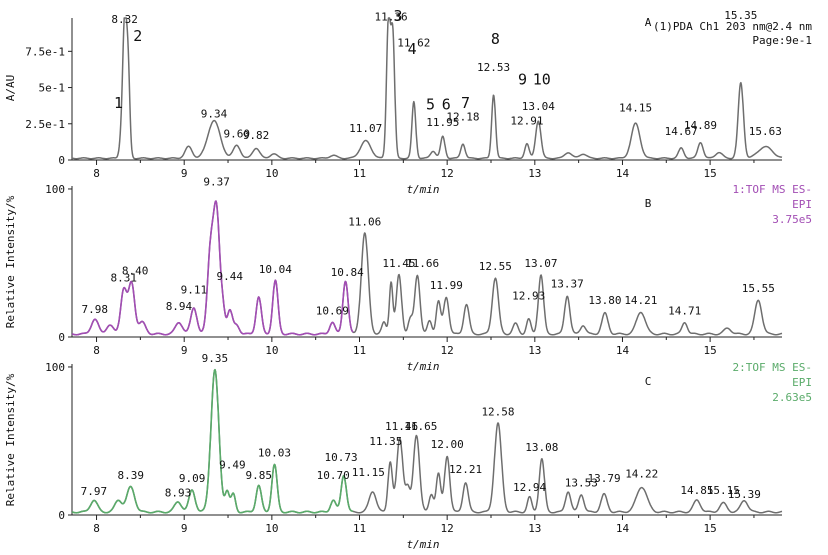 The image size is (828, 555). What do you see at coordinates (648, 22) in the screenshot?
I see `panel-letter: A` at bounding box center [648, 22].